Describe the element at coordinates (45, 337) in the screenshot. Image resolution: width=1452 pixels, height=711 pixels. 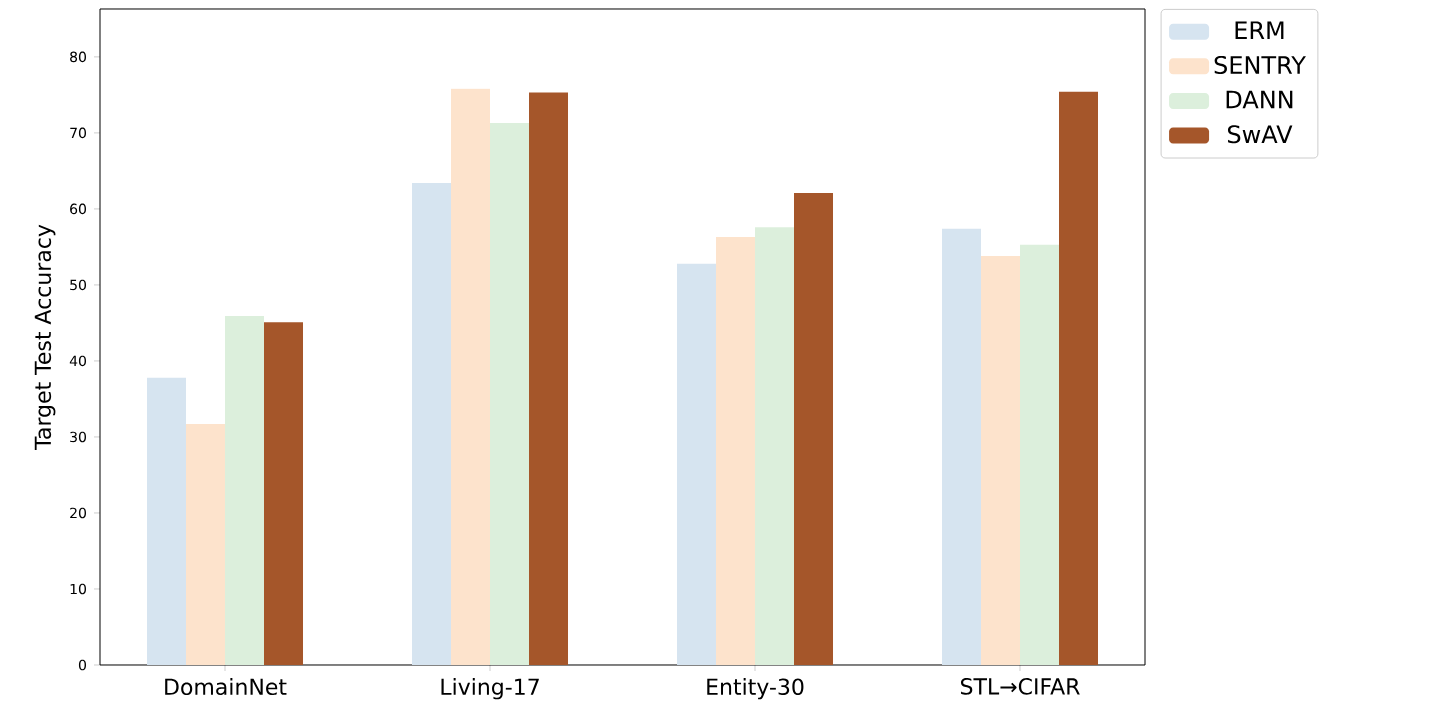
I see `y-axis-title: Target Test Accuracy` at that location.